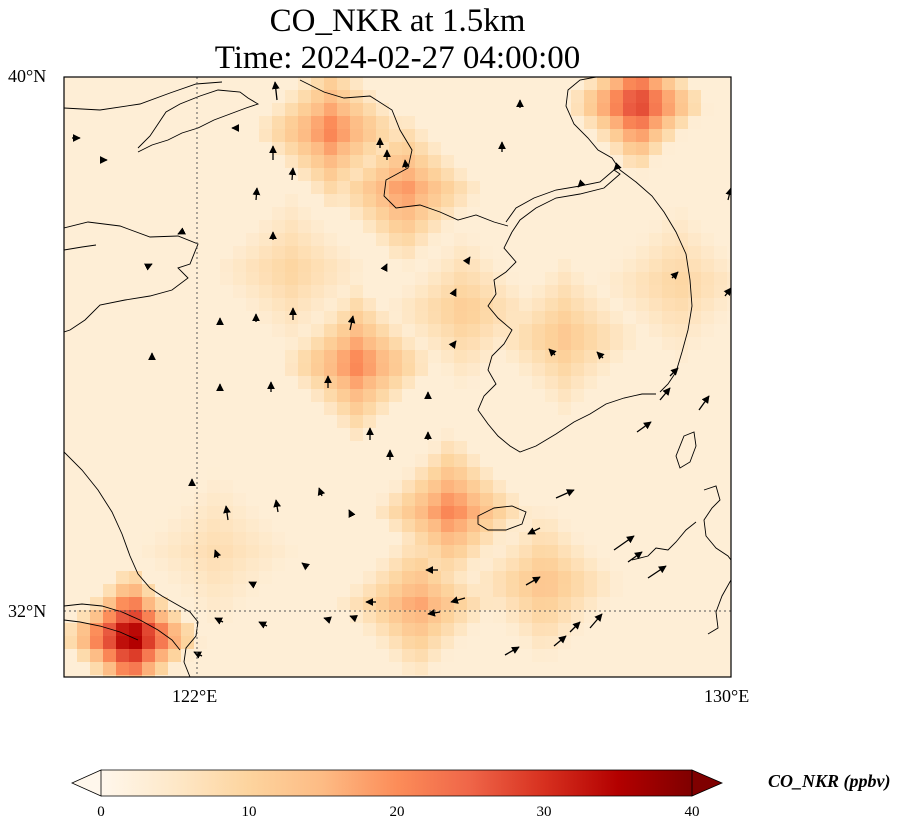  I want to click on yangtze-estuary, so click(122, 627).